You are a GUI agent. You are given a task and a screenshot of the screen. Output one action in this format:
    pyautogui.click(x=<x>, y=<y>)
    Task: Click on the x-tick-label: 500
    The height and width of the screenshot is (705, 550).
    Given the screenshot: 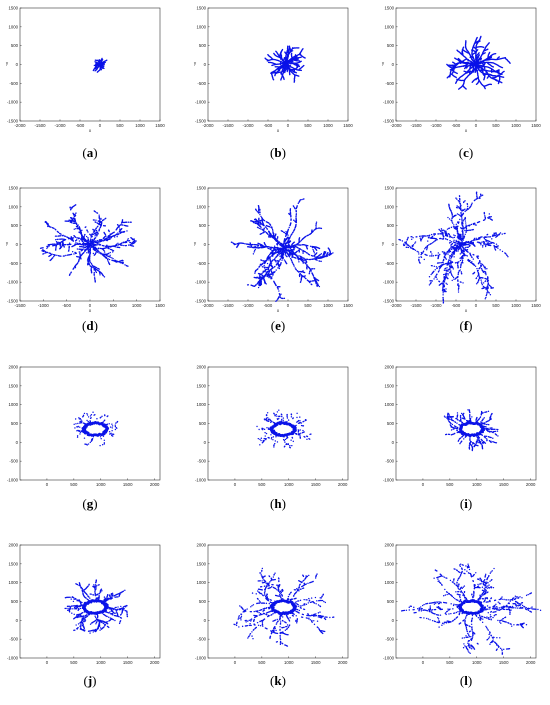 What is the action you would take?
    pyautogui.click(x=308, y=125)
    